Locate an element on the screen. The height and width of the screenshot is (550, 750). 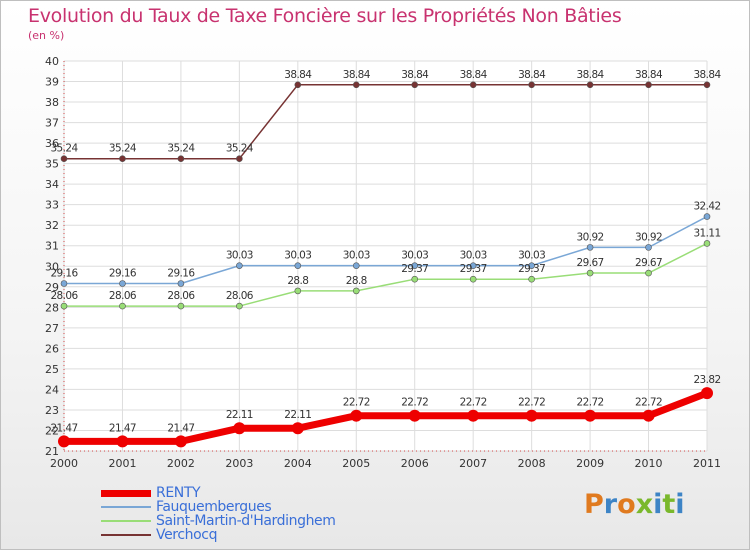
x-tick-label: 2005 is located at coordinates (356, 463).